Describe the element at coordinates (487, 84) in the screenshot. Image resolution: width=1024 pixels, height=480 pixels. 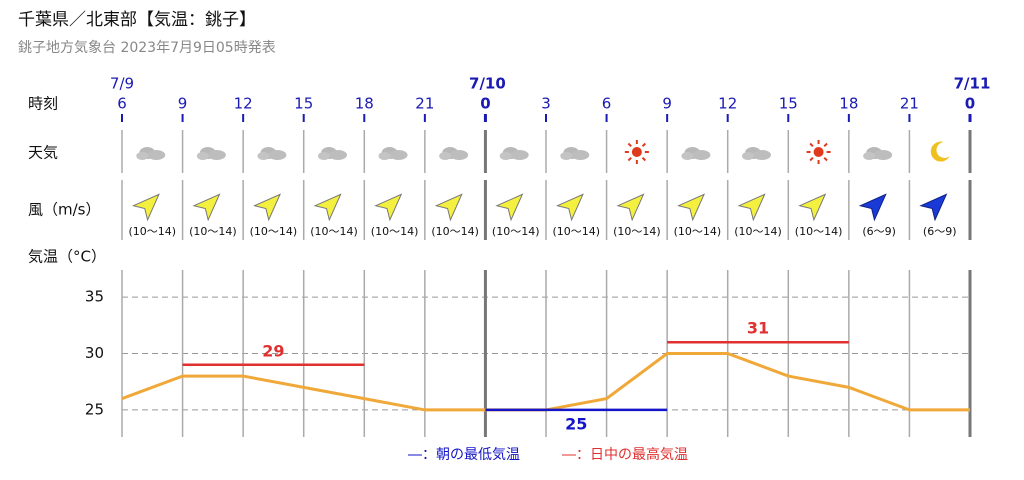
I see `date-label: 7/10` at that location.